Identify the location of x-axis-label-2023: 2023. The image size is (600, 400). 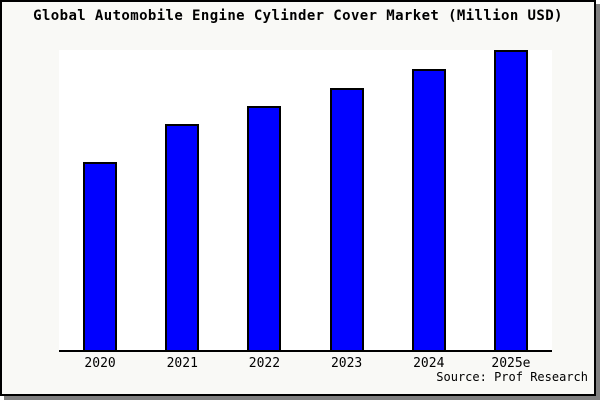
(346, 363).